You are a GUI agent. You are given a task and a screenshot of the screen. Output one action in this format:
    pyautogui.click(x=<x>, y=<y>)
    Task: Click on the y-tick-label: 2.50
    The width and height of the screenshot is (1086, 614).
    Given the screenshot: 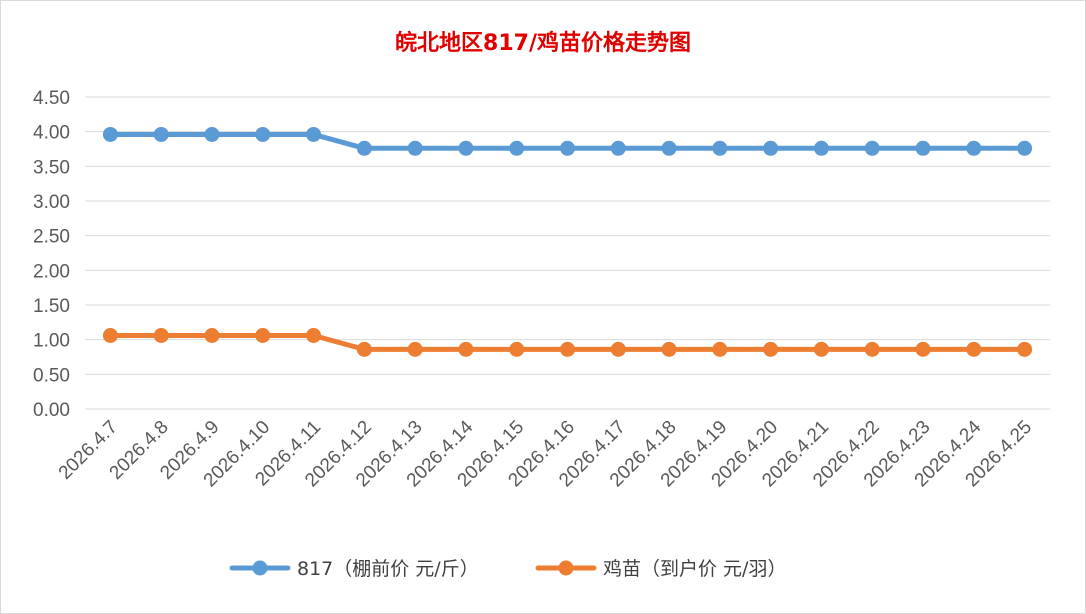 What is the action you would take?
    pyautogui.click(x=51, y=237)
    